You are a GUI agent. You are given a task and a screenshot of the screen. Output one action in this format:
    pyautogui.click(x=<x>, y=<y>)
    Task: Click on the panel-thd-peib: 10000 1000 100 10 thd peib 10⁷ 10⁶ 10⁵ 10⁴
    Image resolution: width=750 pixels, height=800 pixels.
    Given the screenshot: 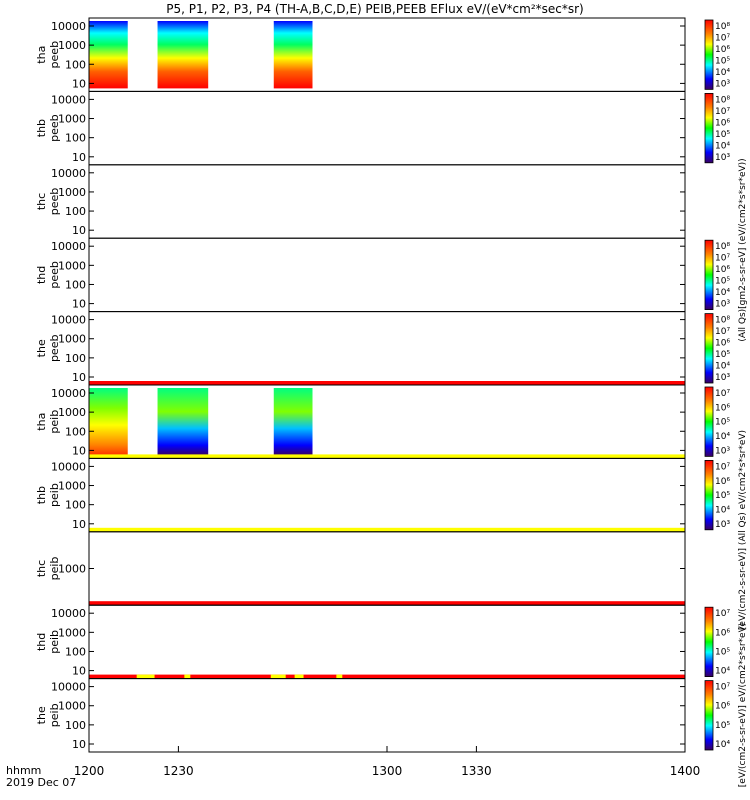 What is the action you would take?
    pyautogui.click(x=382, y=642)
    